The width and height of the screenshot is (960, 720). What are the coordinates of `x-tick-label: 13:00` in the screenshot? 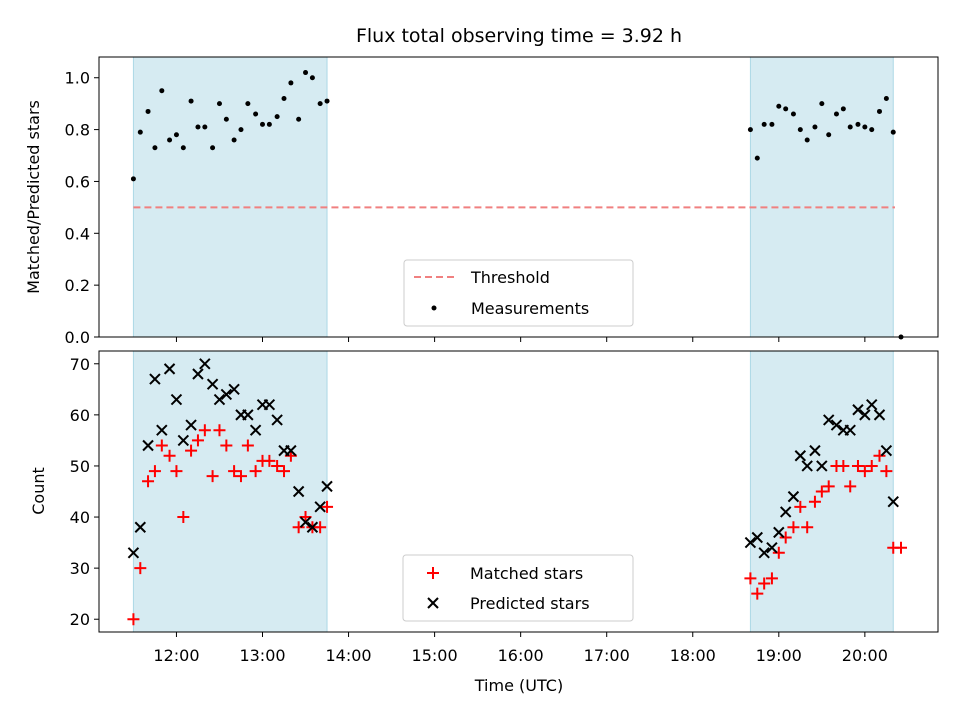 It's located at (262, 655).